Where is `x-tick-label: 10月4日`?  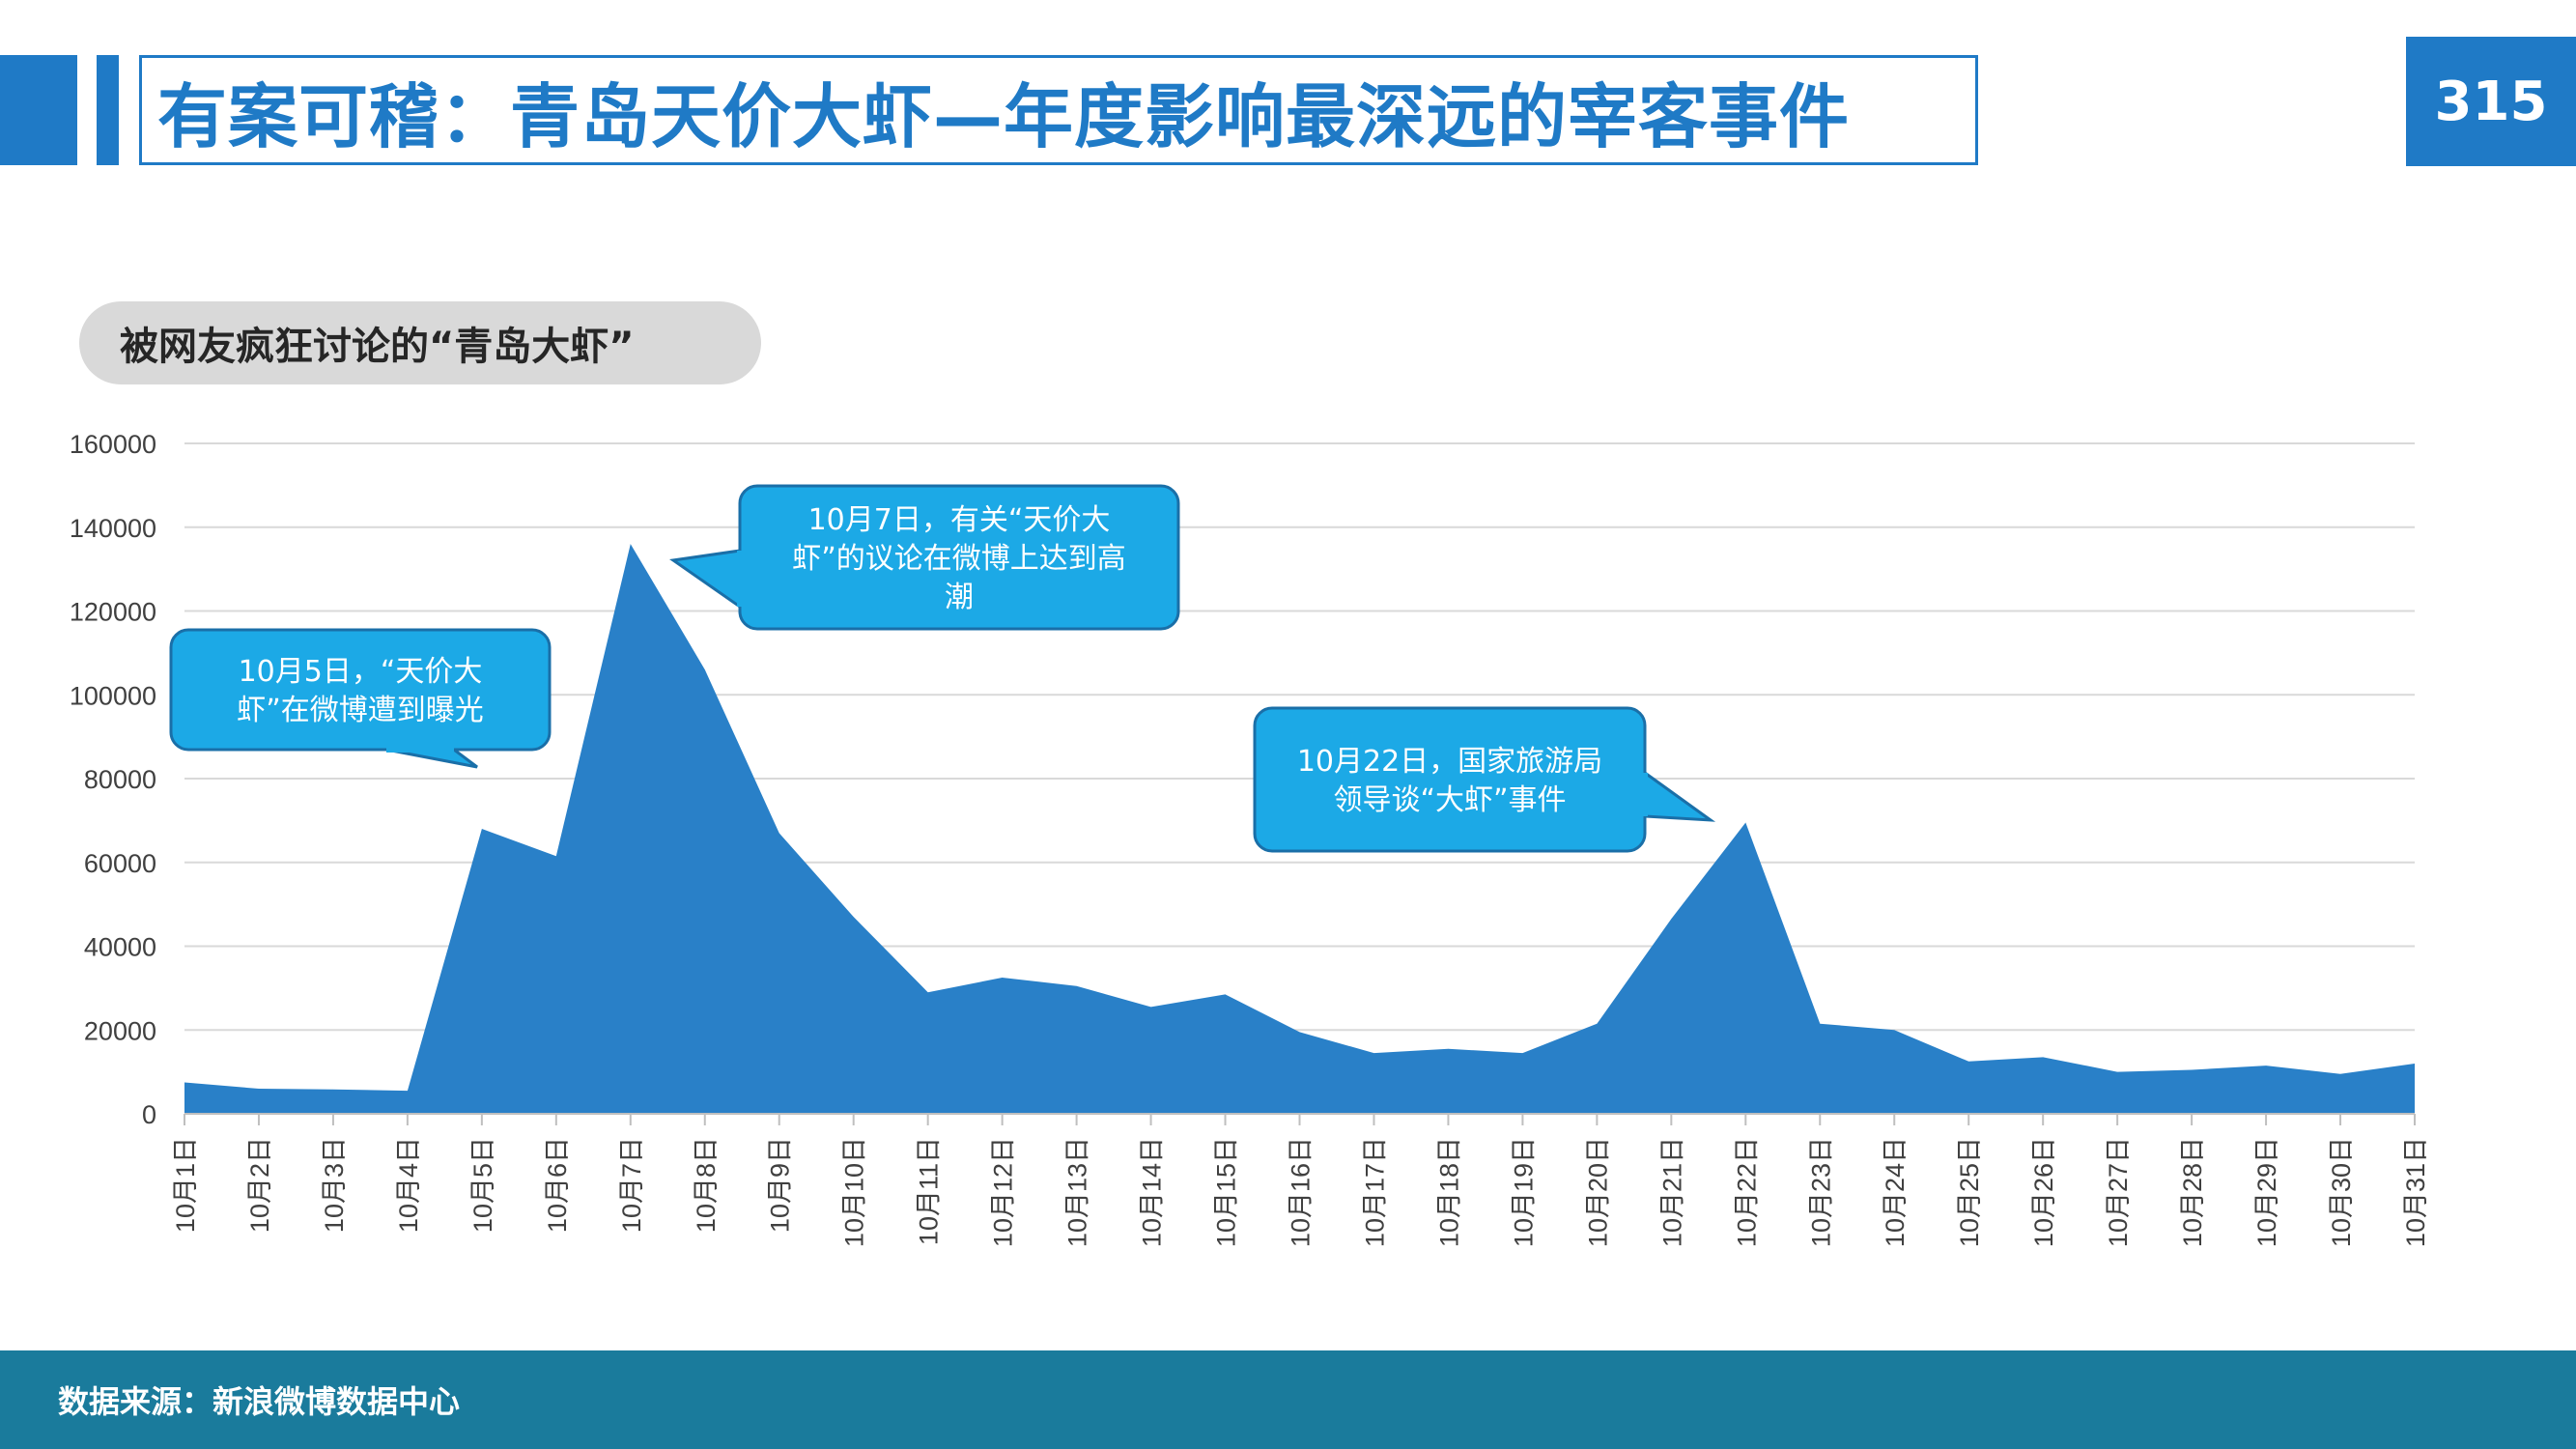 x-tick-label: 10月4日 is located at coordinates (408, 1185).